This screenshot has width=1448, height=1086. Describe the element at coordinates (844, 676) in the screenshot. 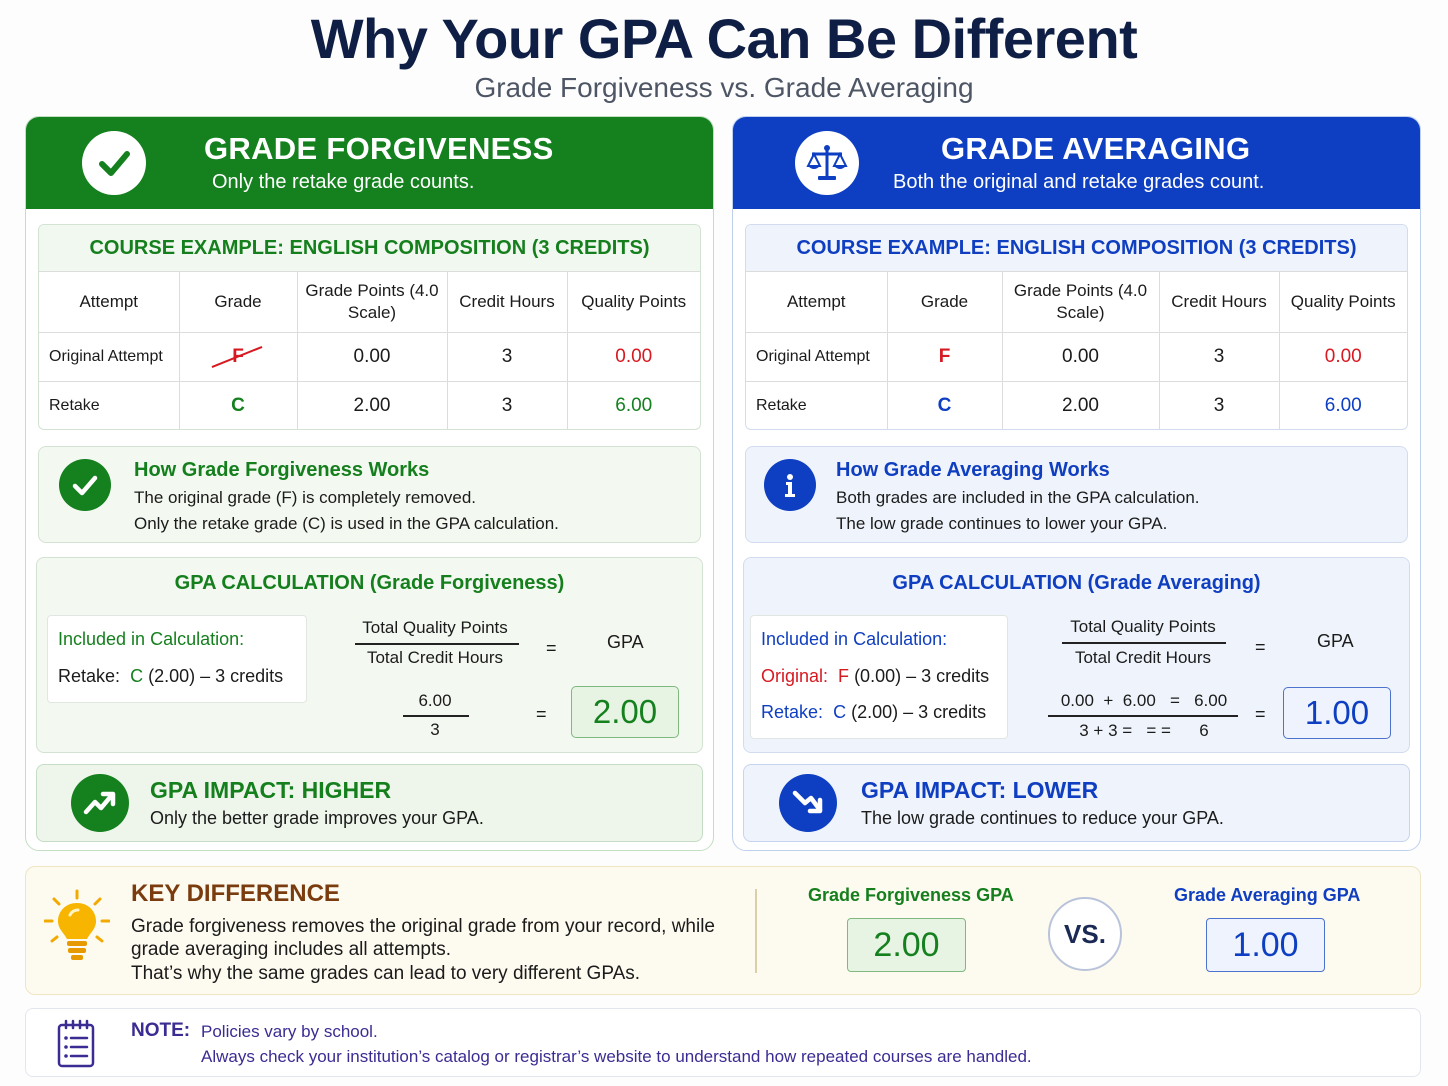

I see `included-grade: F` at that location.